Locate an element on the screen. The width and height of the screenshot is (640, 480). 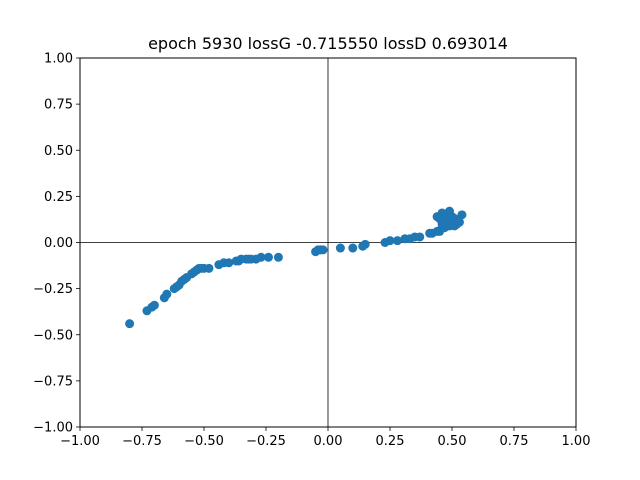
y-axis-ticks: −1.00 −0.75 −0.50 −0.25 0.00 0.25 0.50 0.75 1.00 is located at coordinates (56, 244).